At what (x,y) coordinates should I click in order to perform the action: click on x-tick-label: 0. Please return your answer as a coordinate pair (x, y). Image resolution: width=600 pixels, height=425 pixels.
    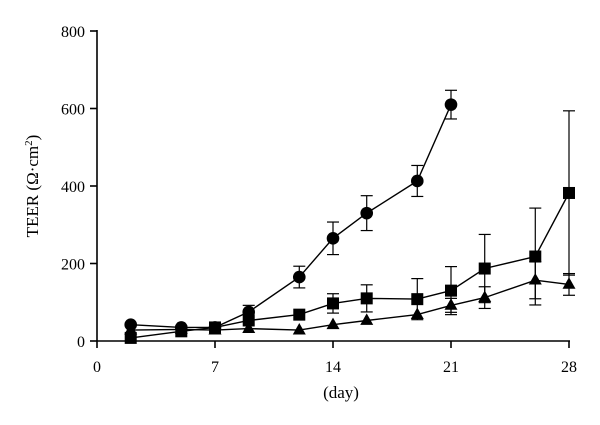
    Looking at the image, I should click on (97, 367).